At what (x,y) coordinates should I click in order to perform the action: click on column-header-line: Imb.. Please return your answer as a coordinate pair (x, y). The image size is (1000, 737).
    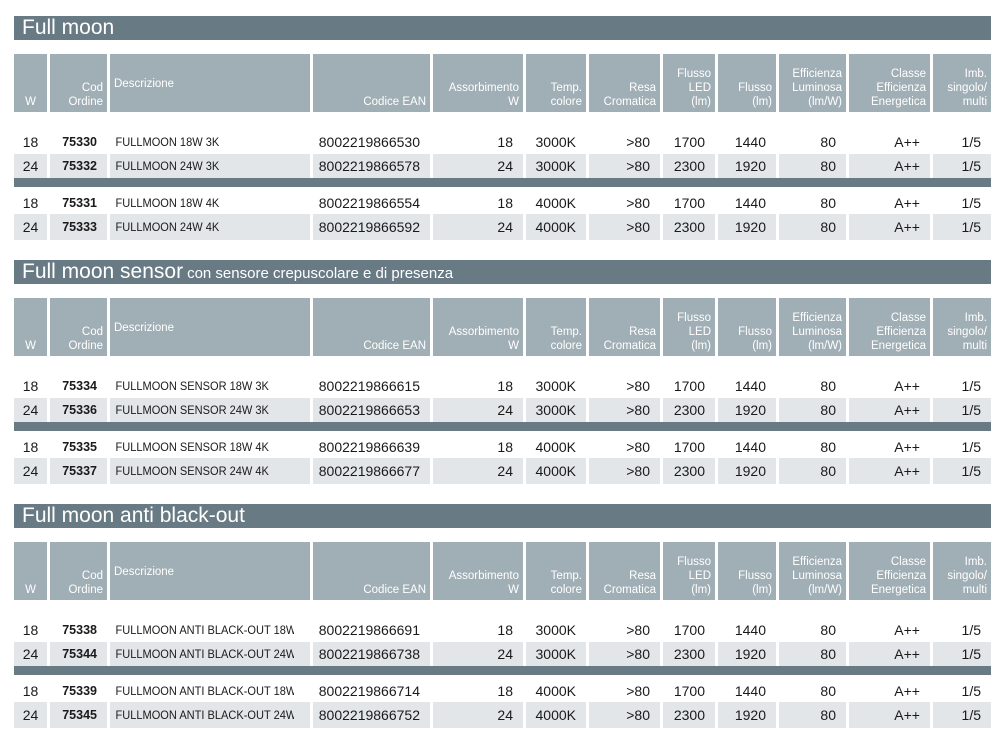
    Looking at the image, I should click on (975, 562).